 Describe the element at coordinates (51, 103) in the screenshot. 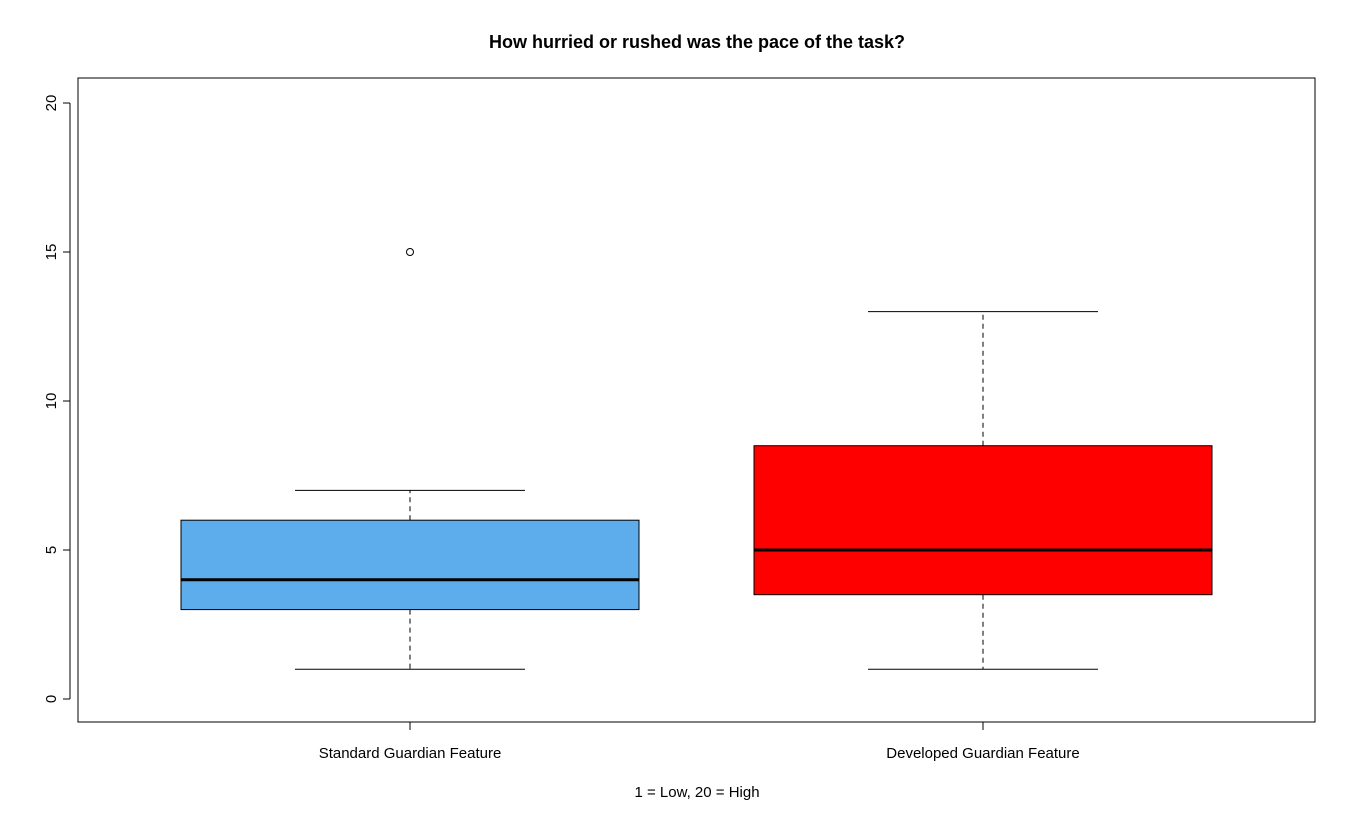

I see `y-tick-label: 20` at that location.